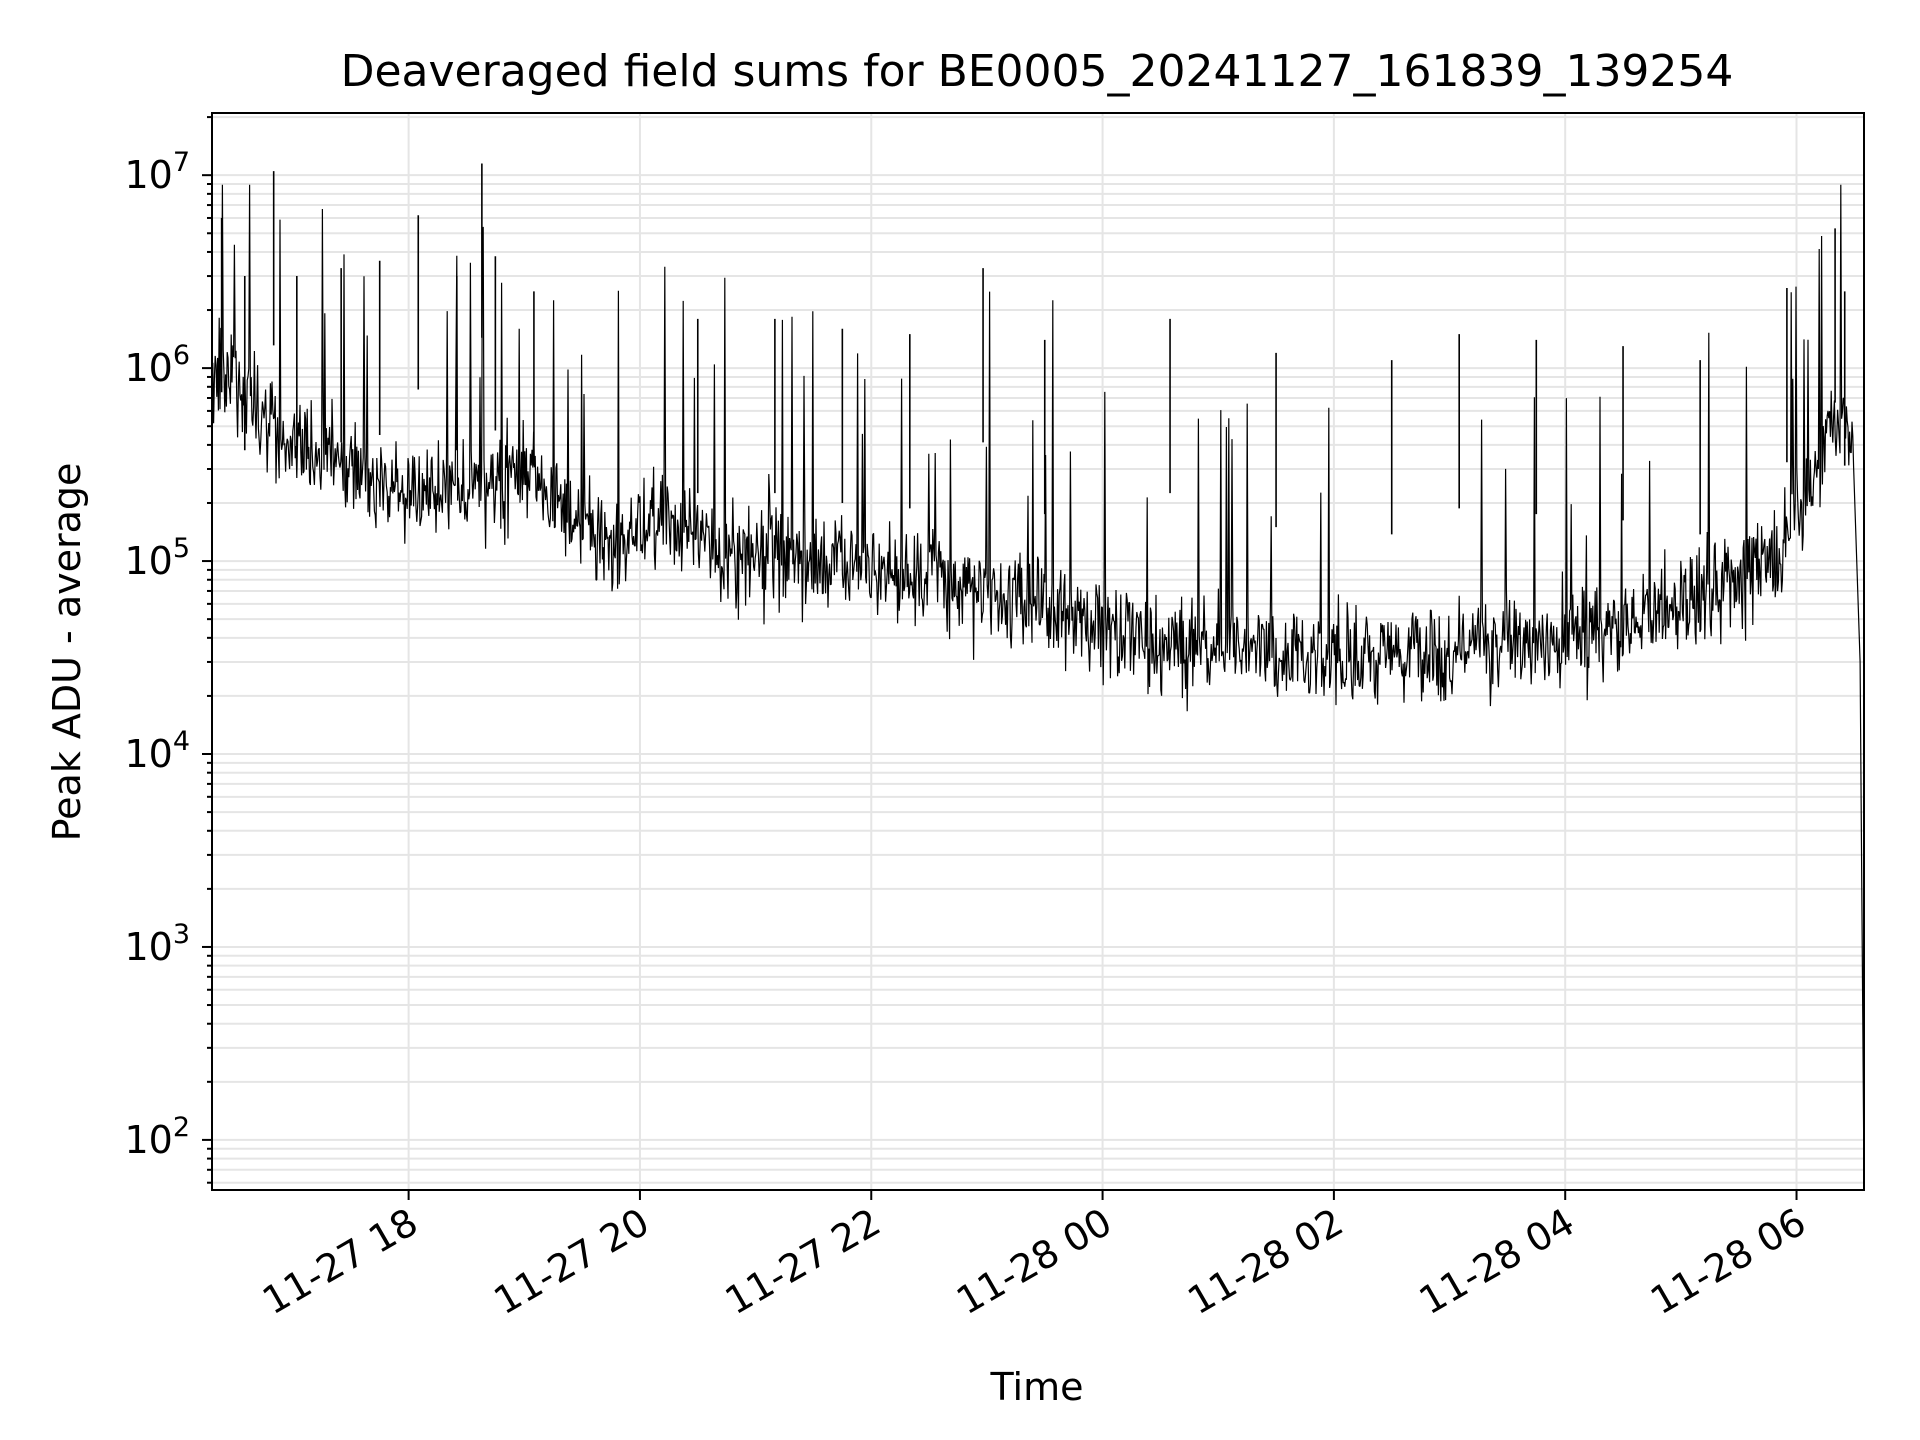 This screenshot has height=1440, width=1920. I want to click on x-axis-label: Time, so click(1037, 1387).